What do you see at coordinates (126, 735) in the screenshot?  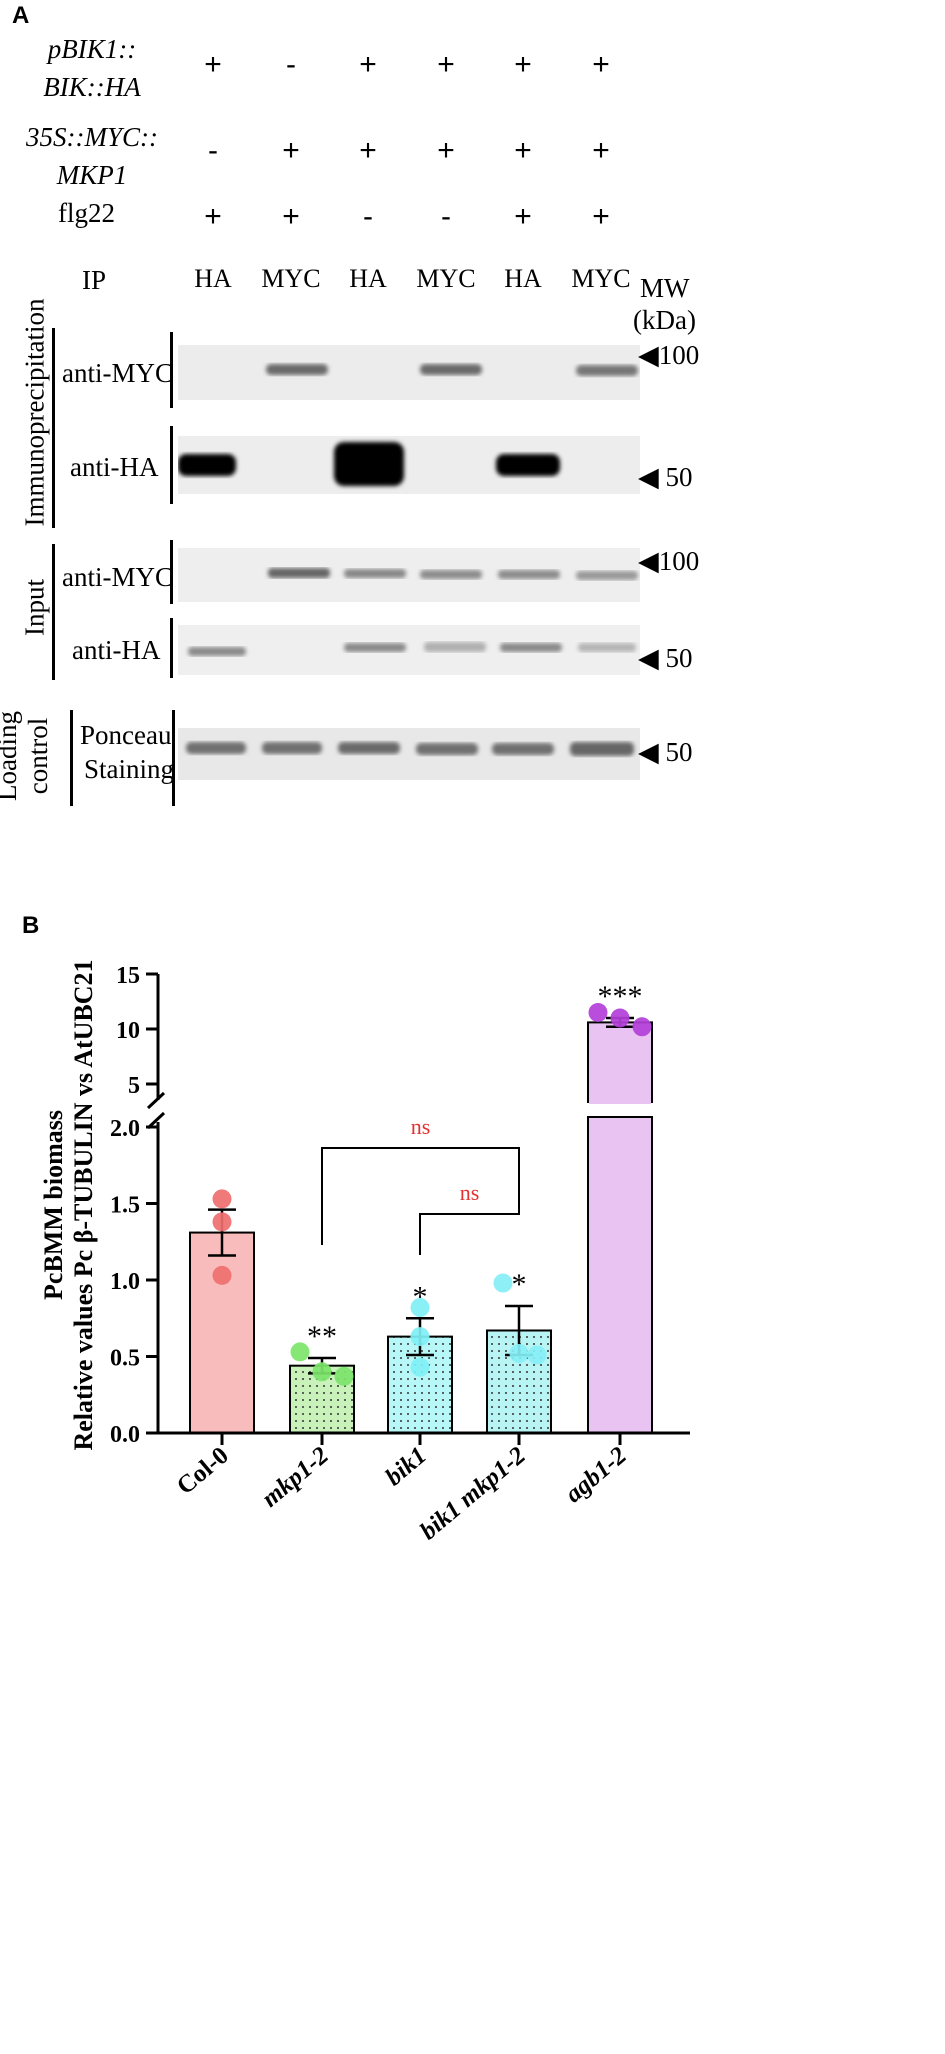 I see `blot-label-ponceau-1: Ponceau` at bounding box center [126, 735].